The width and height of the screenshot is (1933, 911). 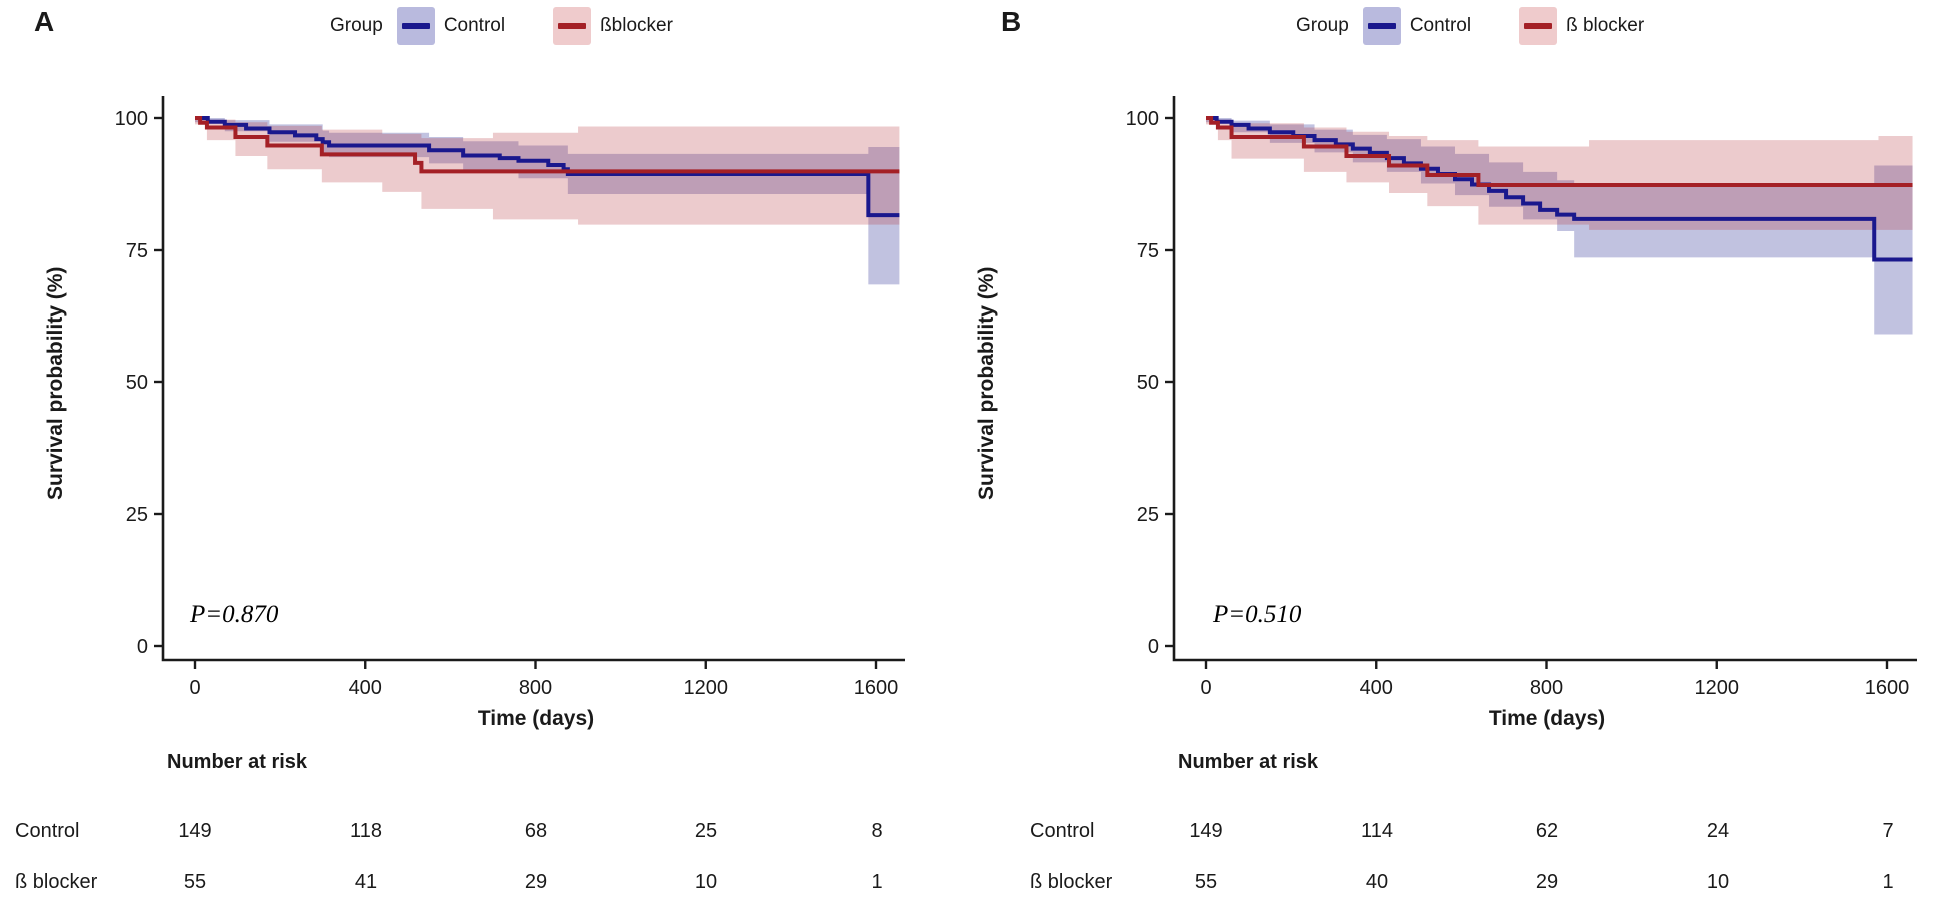 What do you see at coordinates (877, 831) in the screenshot?
I see `risk-value: 8` at bounding box center [877, 831].